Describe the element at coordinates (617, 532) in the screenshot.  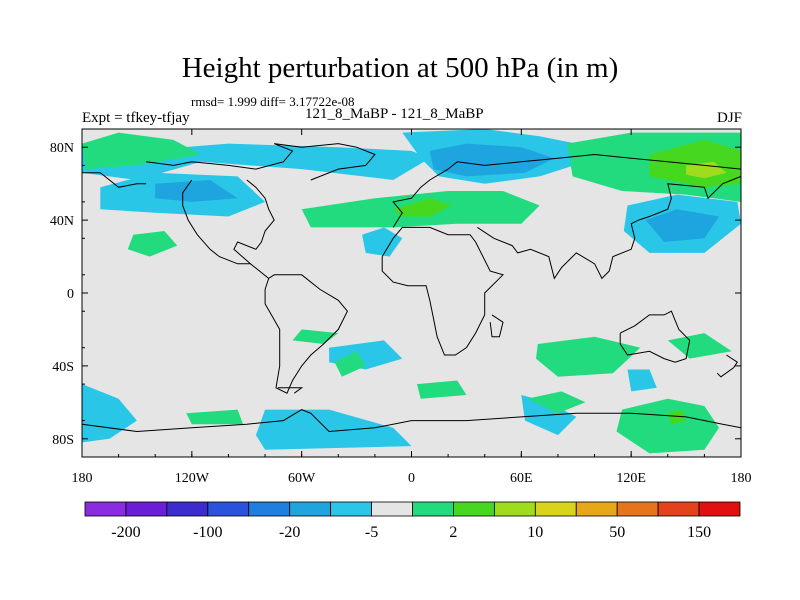
I see `colorbar-label: 50` at that location.